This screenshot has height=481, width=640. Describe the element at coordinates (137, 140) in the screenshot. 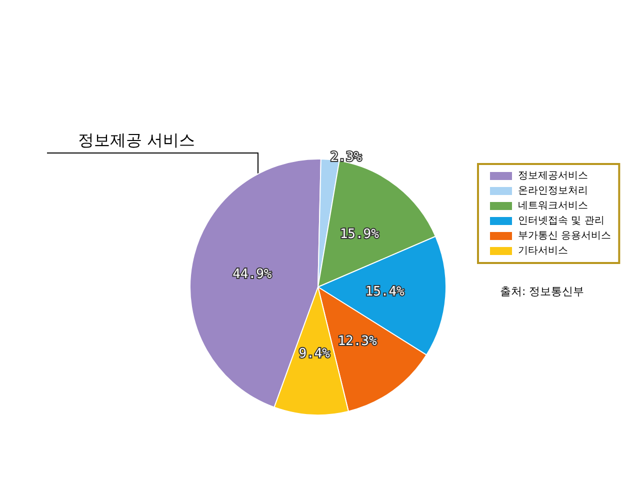

I see `text: 정보제공 서비스` at that location.